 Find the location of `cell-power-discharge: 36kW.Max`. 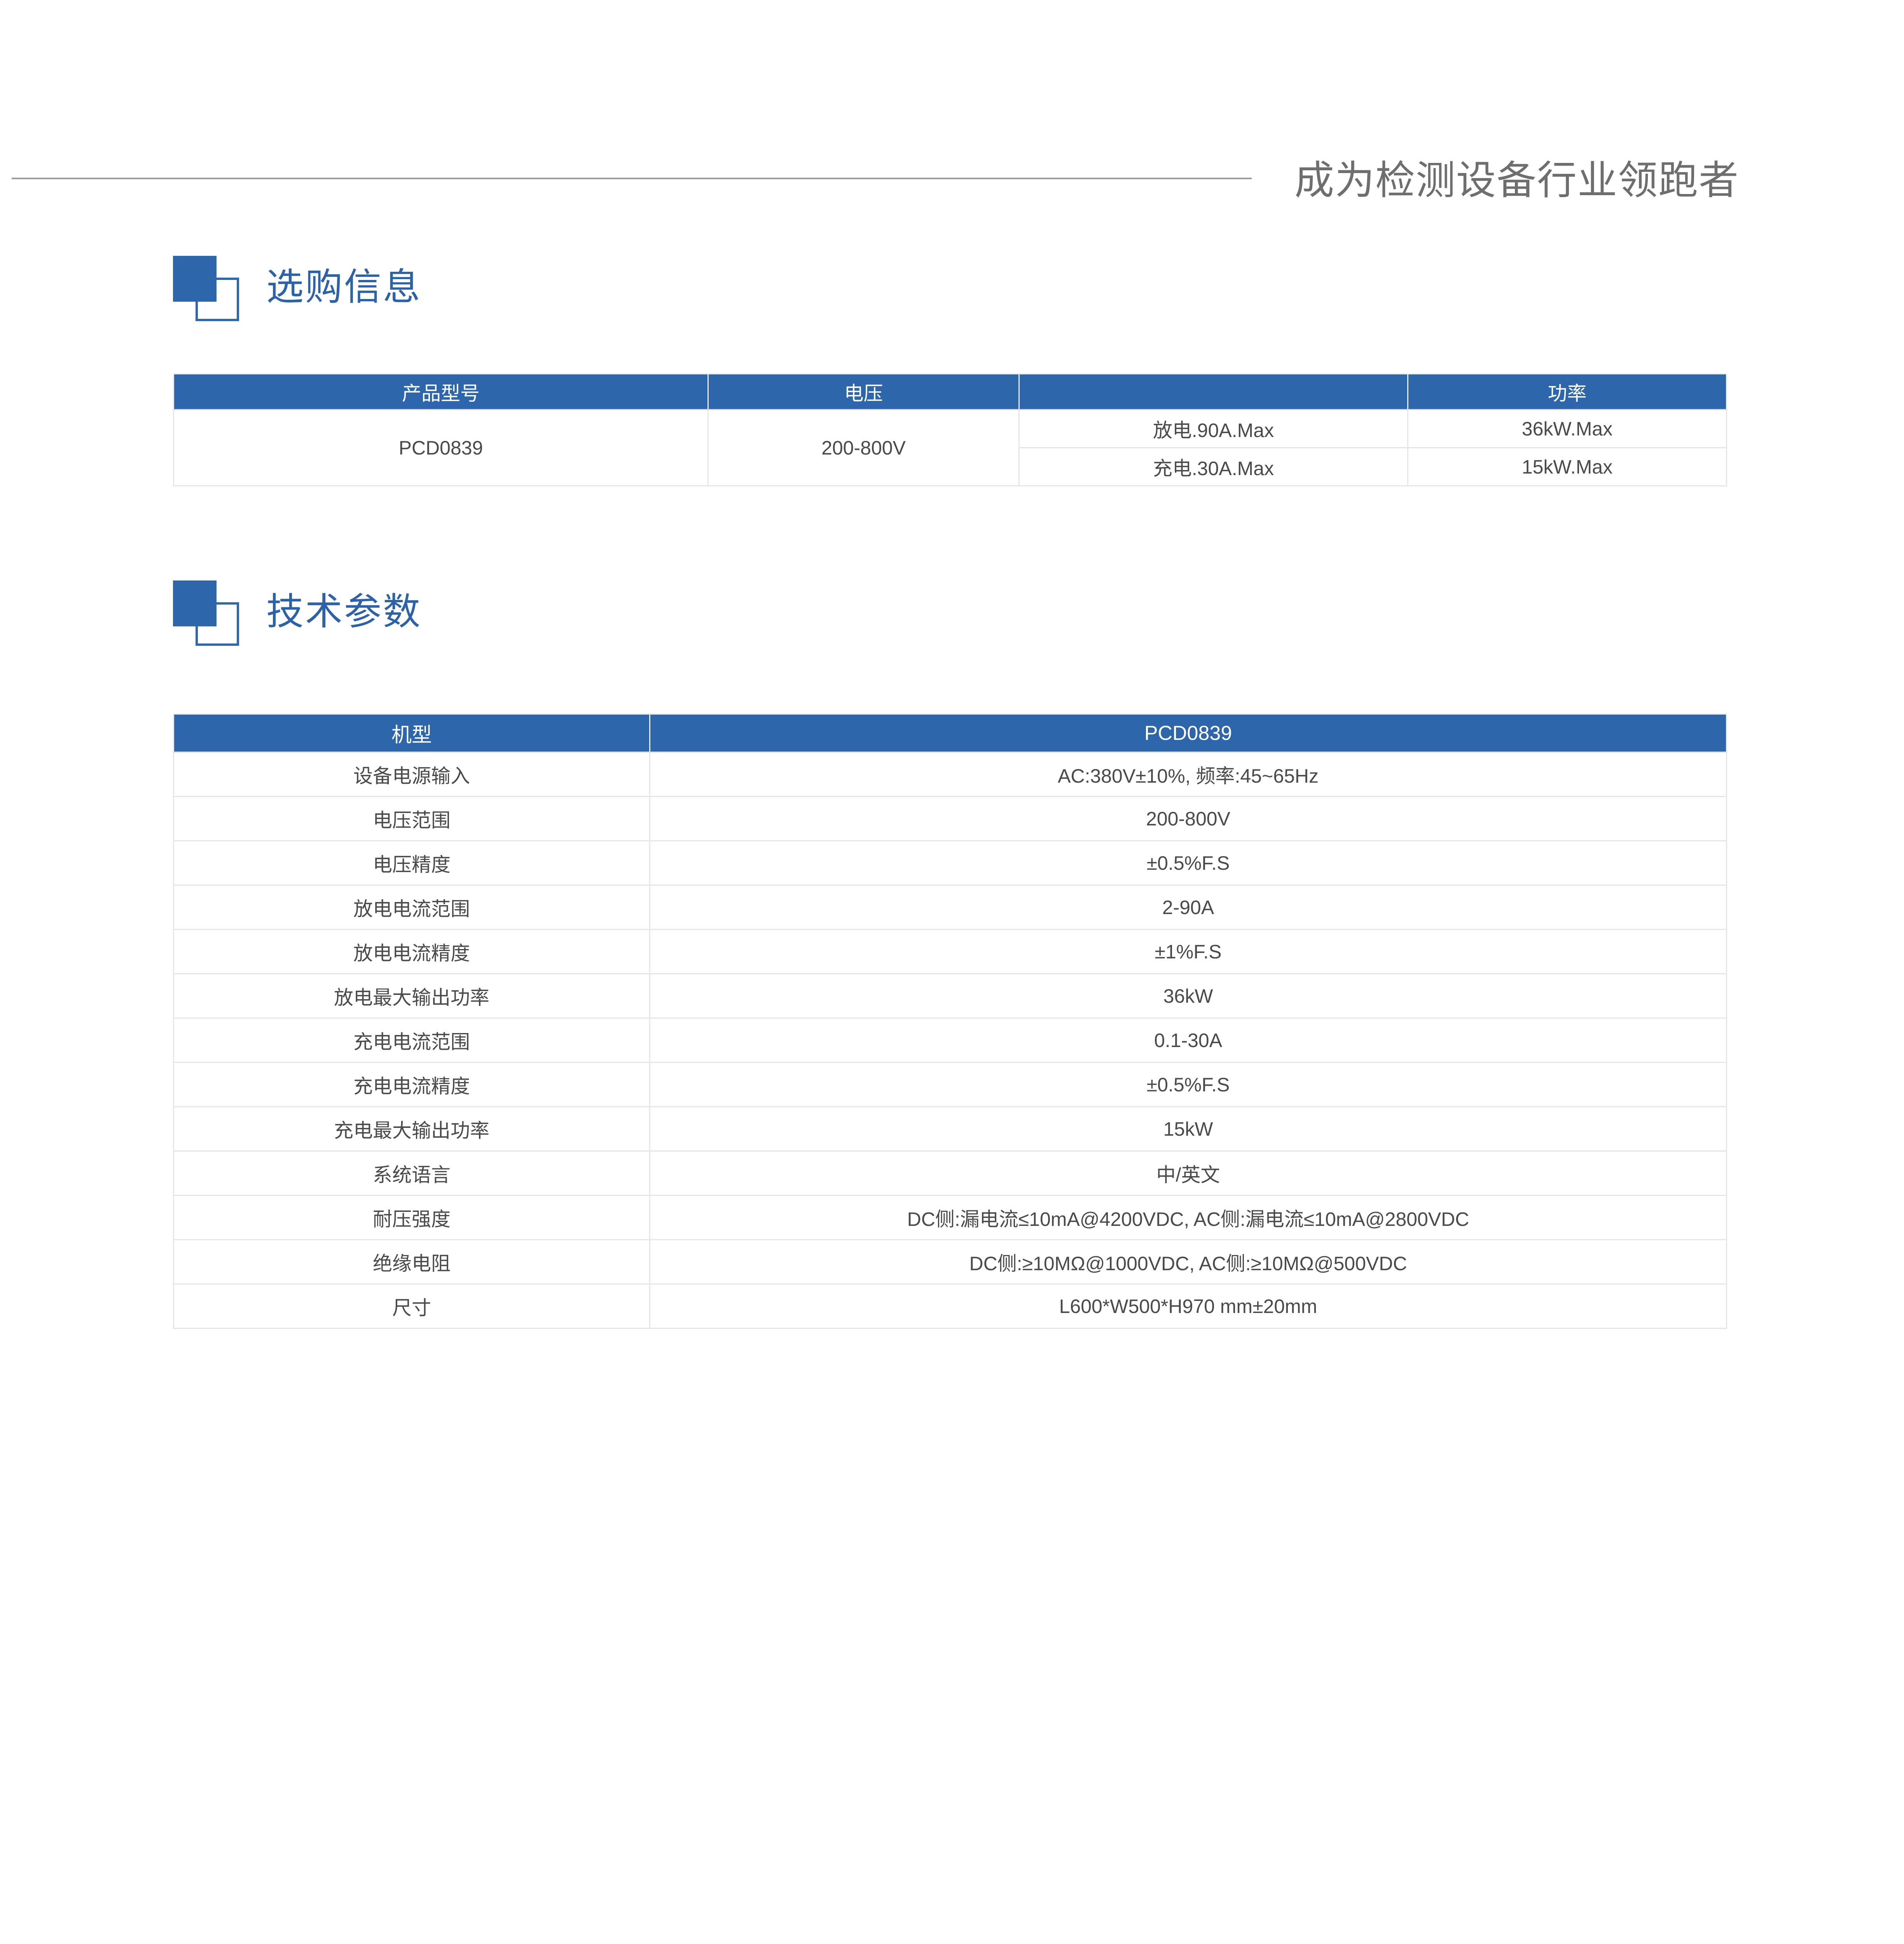

cell-power-discharge: 36kW.Max is located at coordinates (1567, 429).